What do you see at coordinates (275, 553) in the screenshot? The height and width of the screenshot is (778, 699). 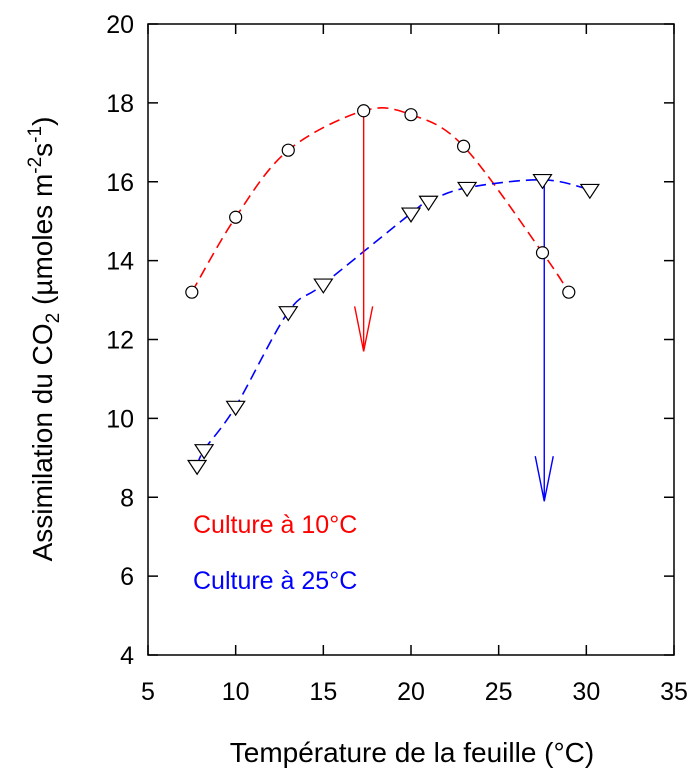 I see `legend: Culture à 10°C Culture à 25°C` at bounding box center [275, 553].